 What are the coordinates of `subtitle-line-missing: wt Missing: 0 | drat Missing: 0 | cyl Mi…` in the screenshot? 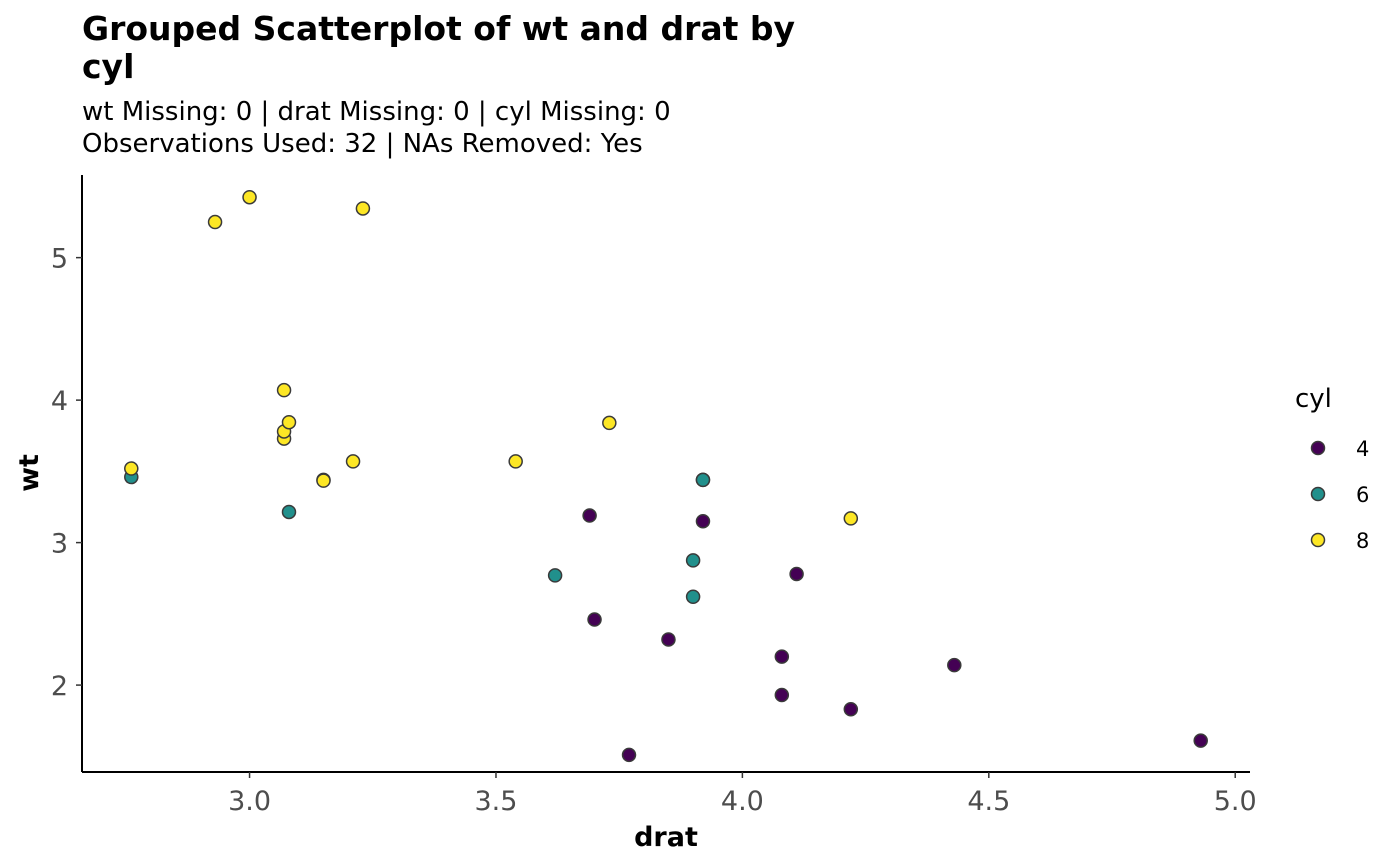 It's located at (376, 112).